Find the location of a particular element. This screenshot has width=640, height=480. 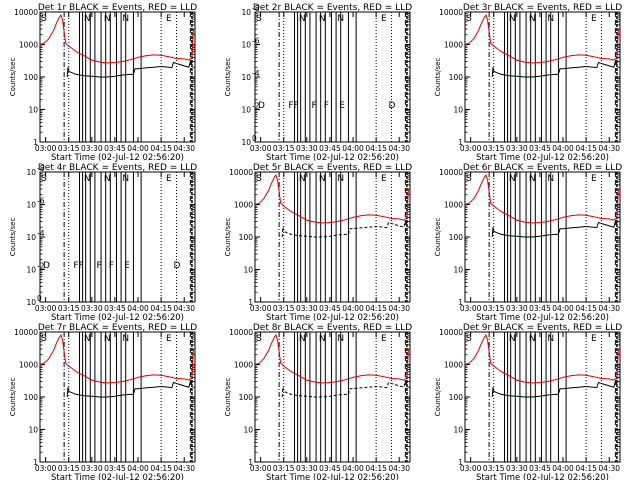

panel-title: Det 5r BLACK = Events, RED = LLD is located at coordinates (332, 168).